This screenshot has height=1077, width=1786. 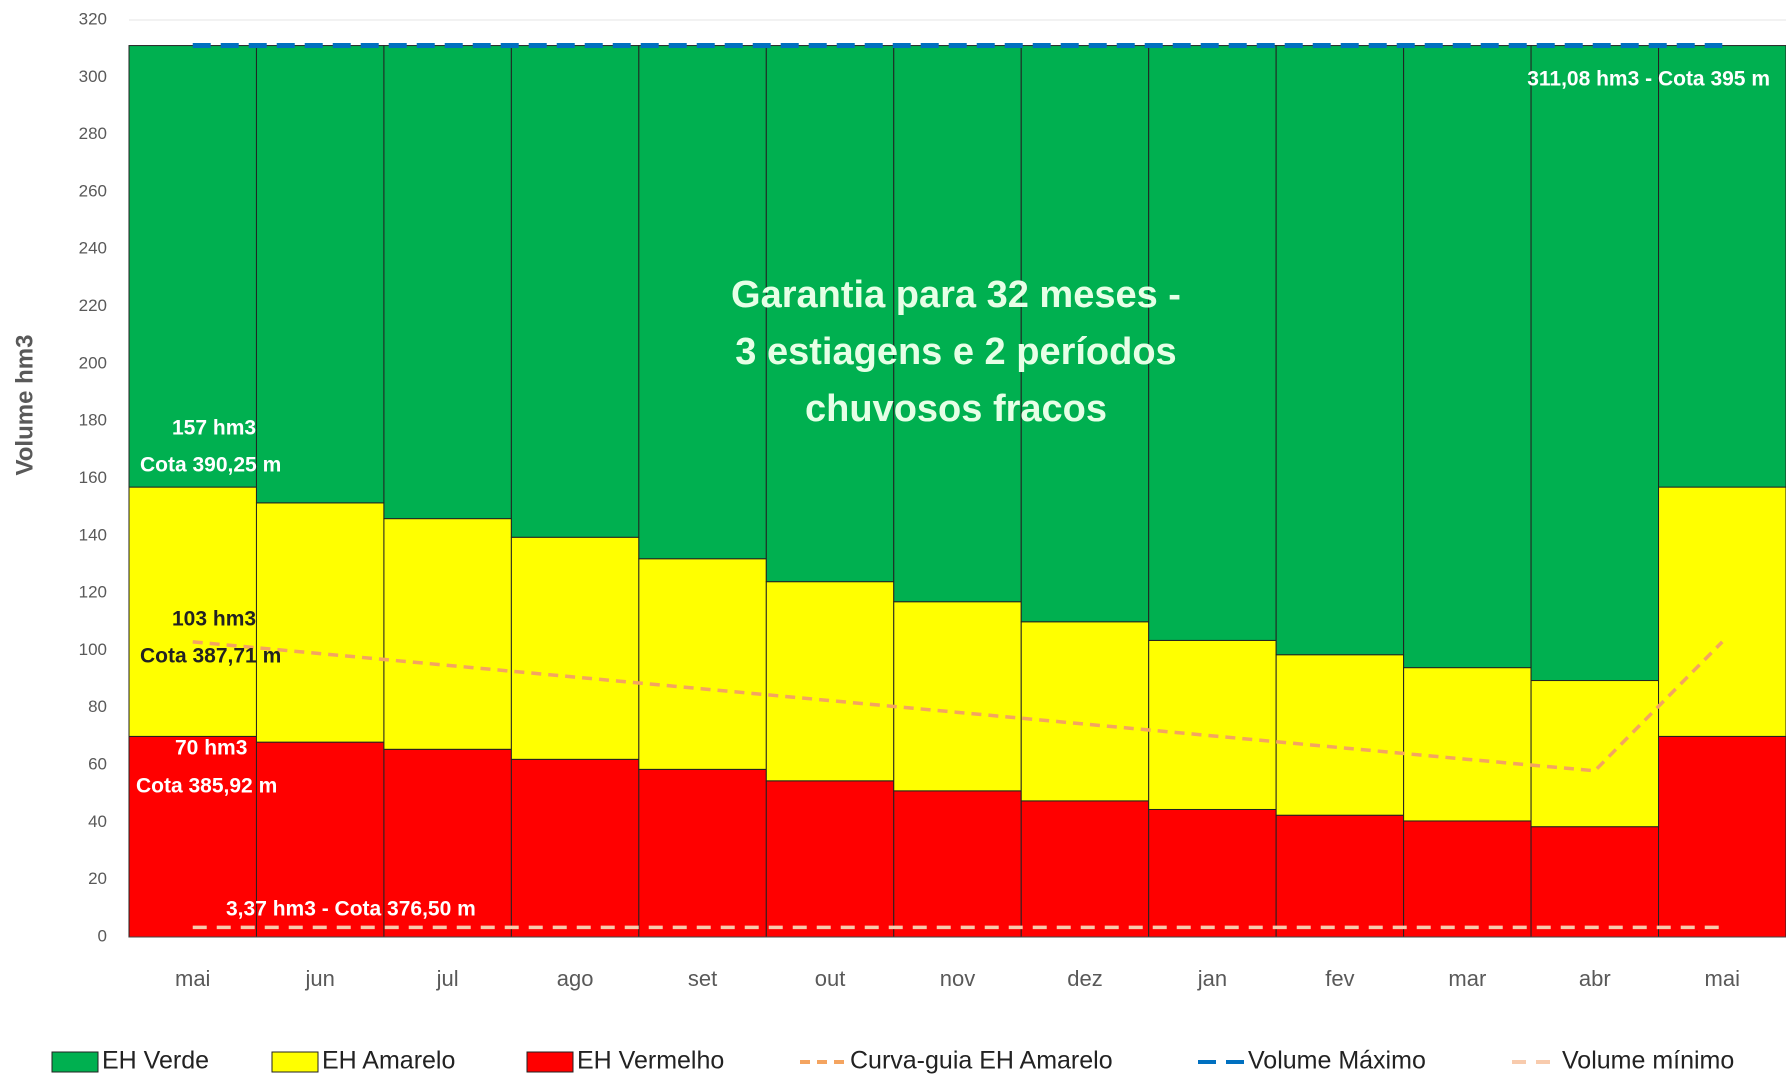 I want to click on y-tick-label: 300, so click(x=93, y=76).